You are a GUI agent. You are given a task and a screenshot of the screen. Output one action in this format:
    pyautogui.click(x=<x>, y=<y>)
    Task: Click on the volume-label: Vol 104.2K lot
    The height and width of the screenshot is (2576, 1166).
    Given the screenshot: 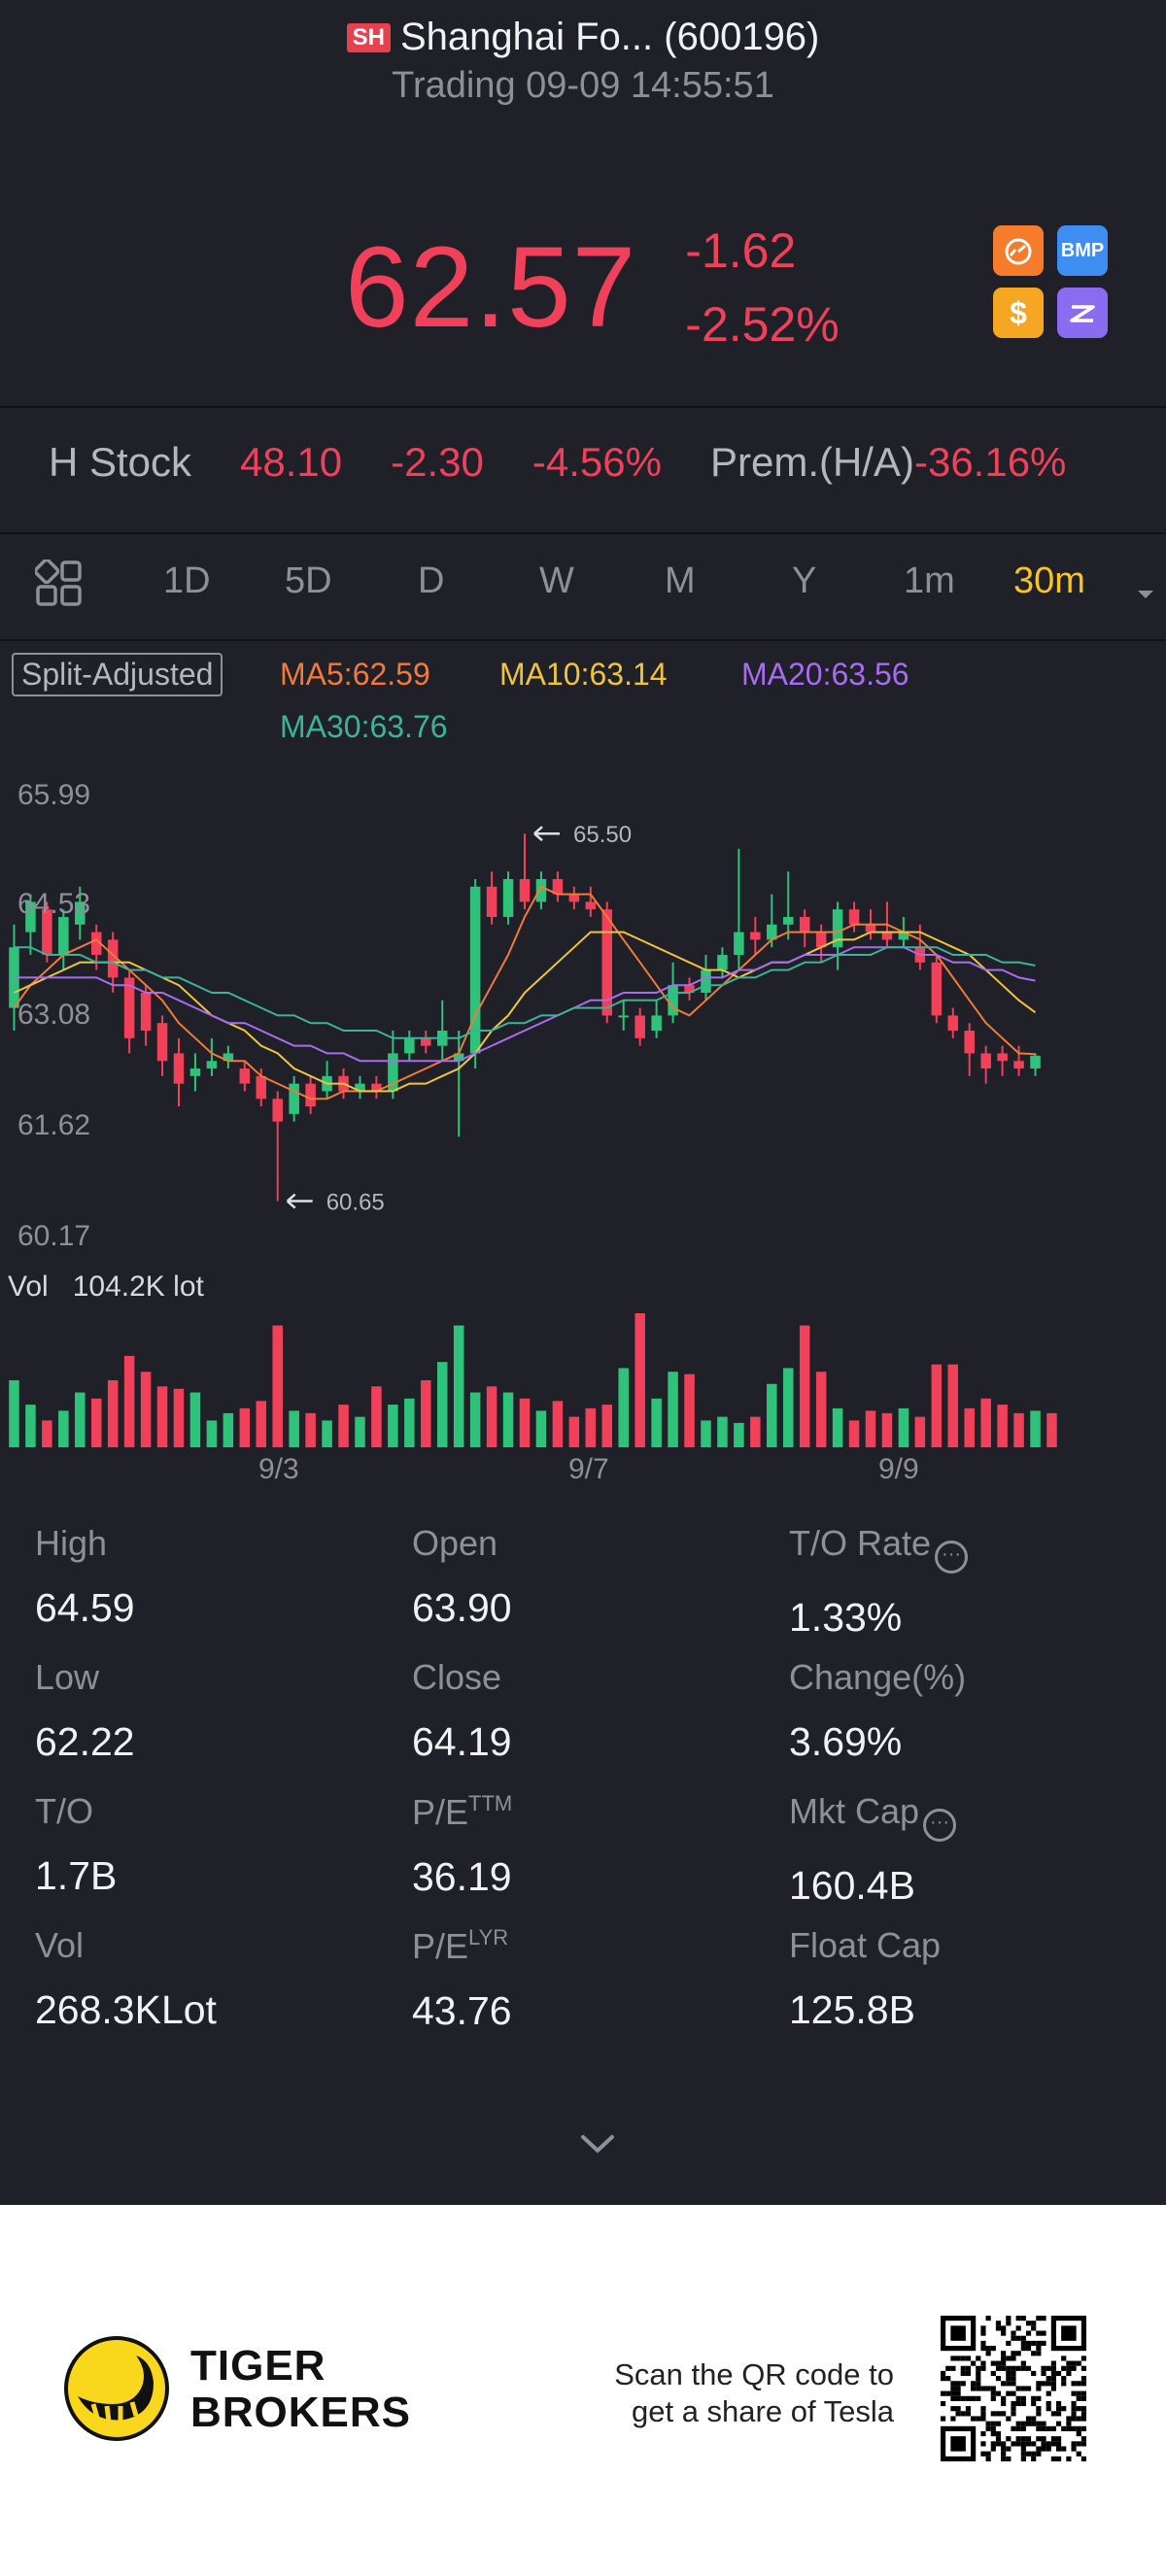 What is the action you would take?
    pyautogui.click(x=106, y=1287)
    